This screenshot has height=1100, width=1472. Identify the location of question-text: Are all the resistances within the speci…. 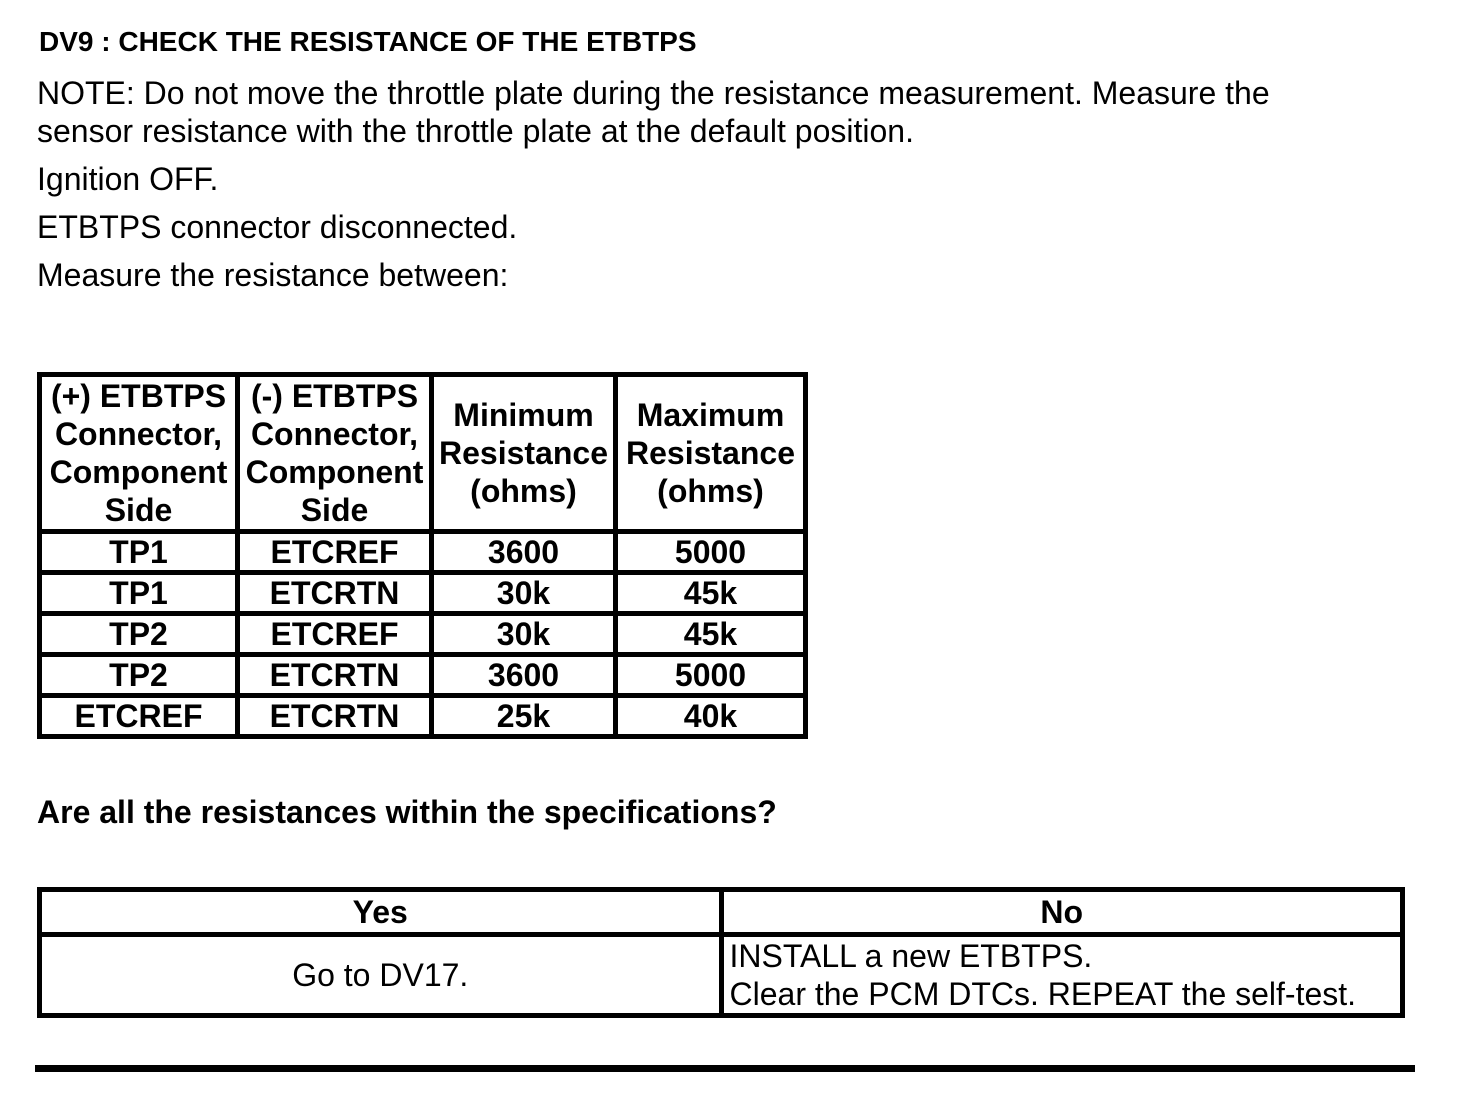
(407, 812).